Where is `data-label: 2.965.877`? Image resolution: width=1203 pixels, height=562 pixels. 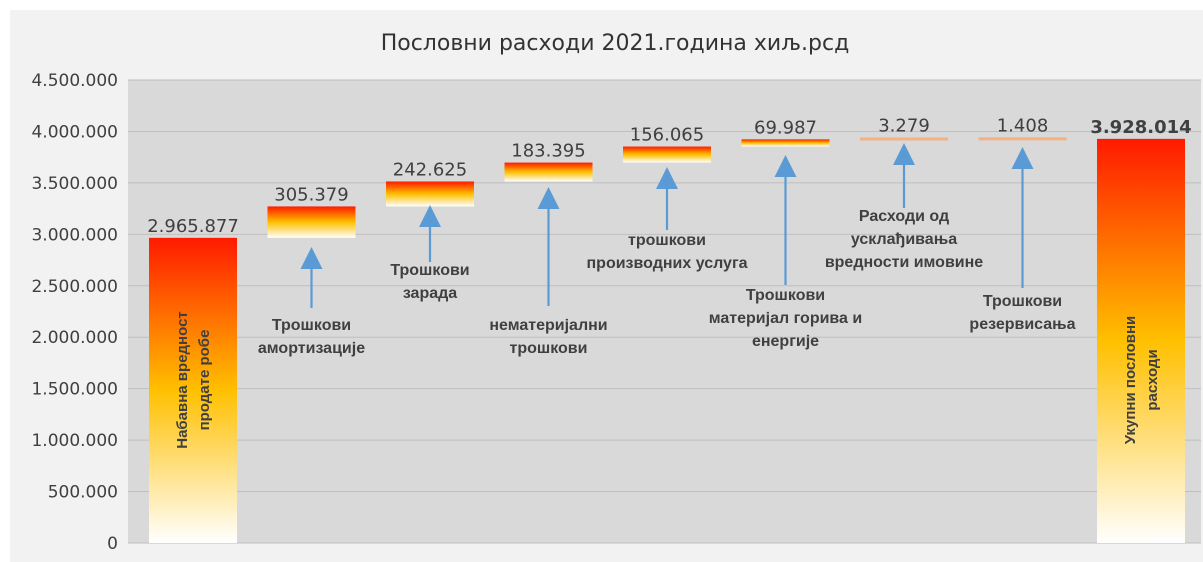 data-label: 2.965.877 is located at coordinates (193, 226).